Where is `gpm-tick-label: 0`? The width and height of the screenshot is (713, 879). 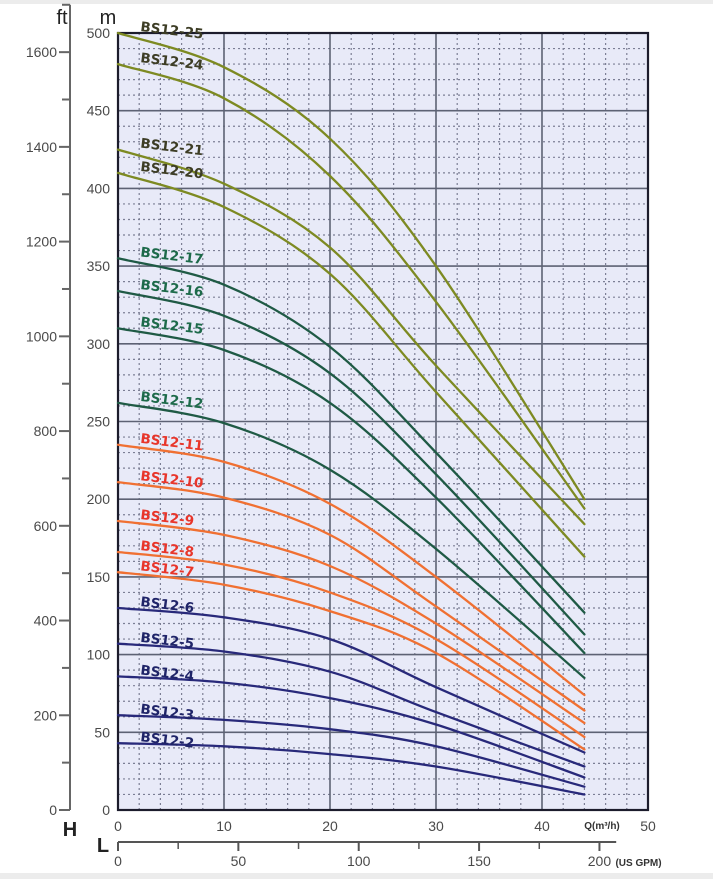 gpm-tick-label: 0 is located at coordinates (118, 861).